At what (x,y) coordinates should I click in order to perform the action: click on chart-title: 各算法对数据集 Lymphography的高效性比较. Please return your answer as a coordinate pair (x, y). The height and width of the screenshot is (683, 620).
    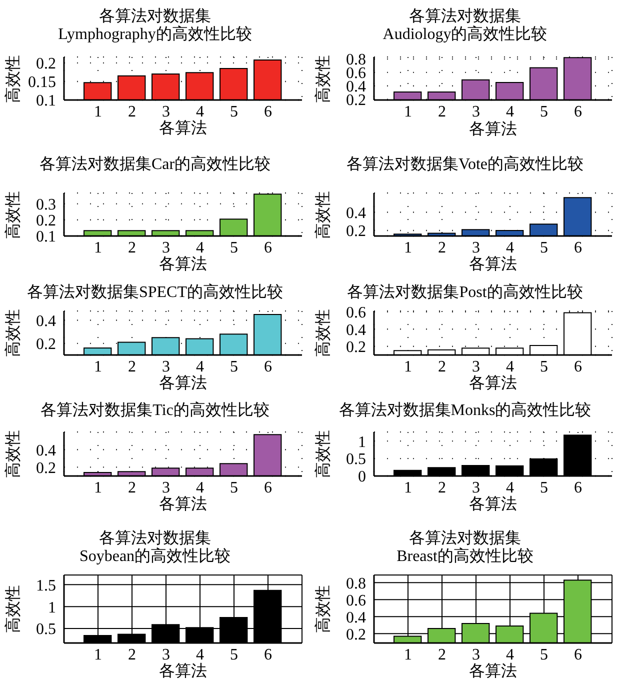
    Looking at the image, I should click on (155, 26).